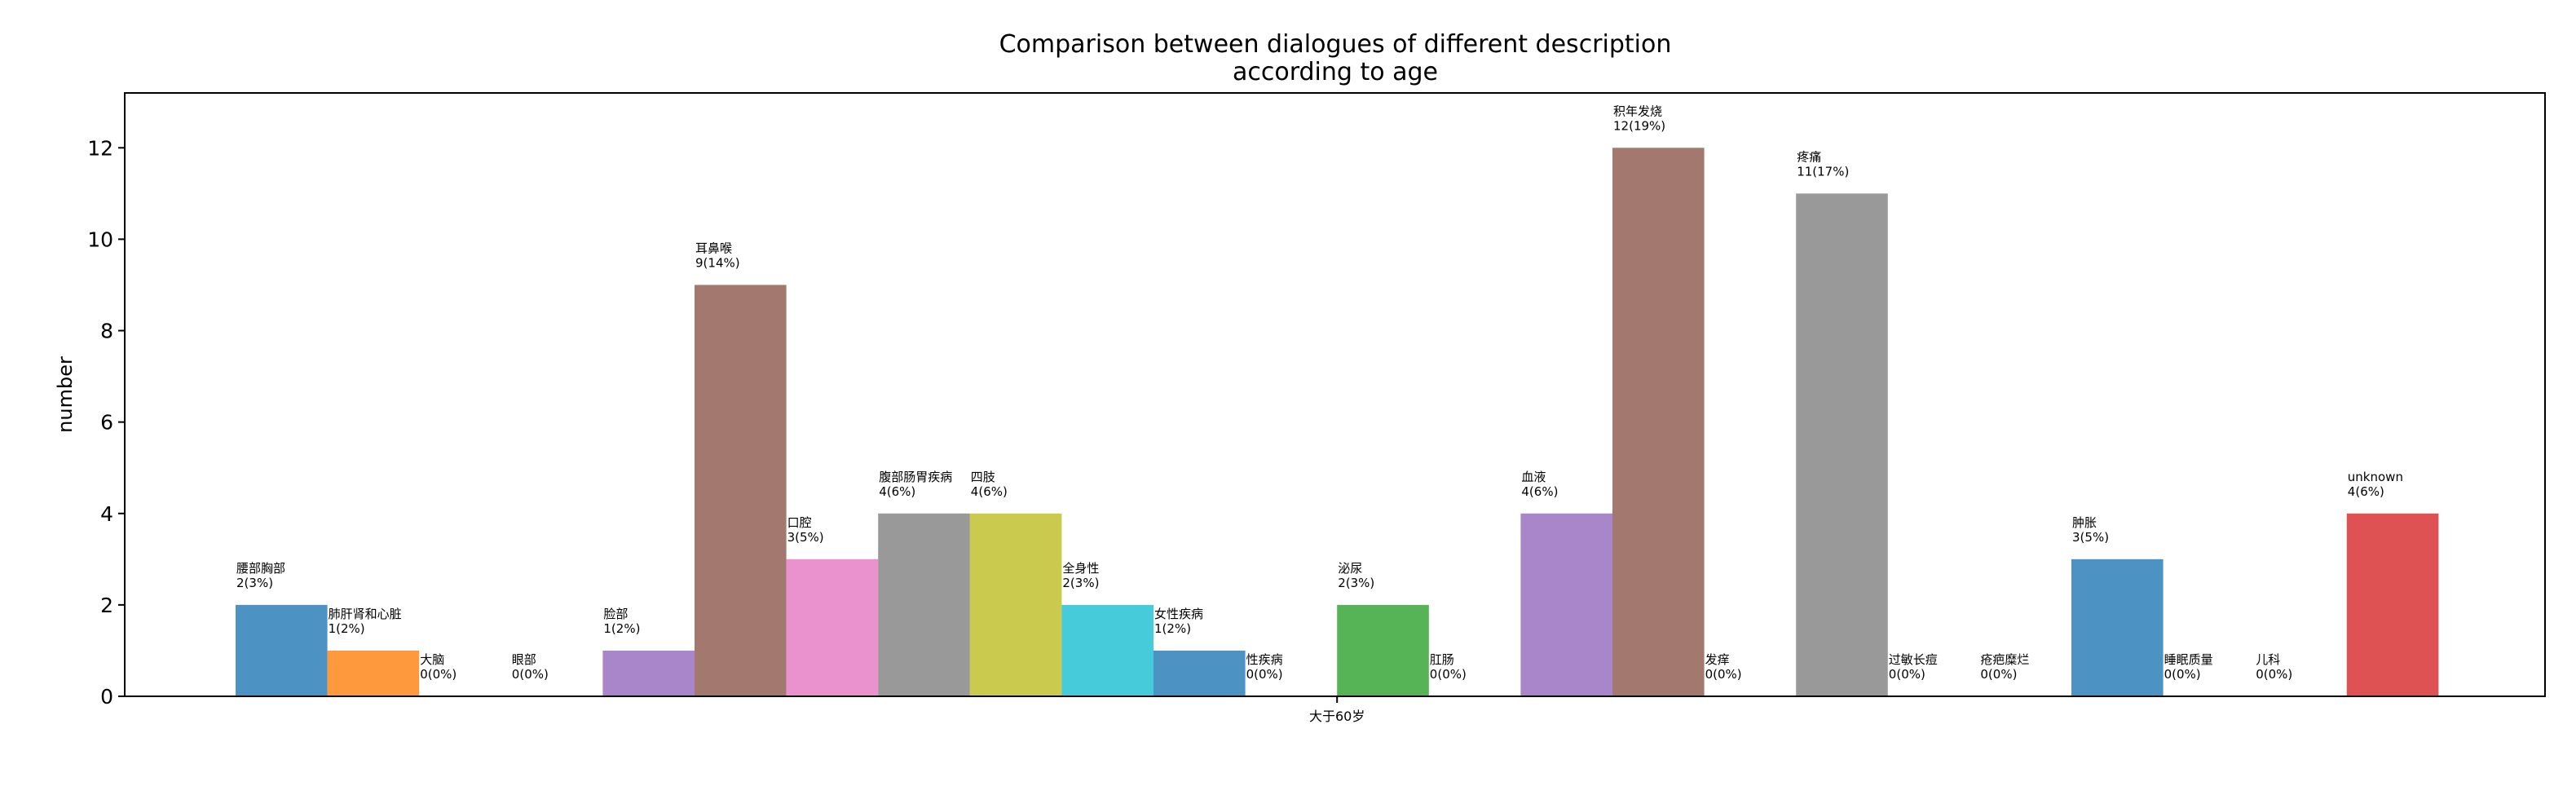 This screenshot has width=2576, height=786. What do you see at coordinates (65, 394) in the screenshot?
I see `y-axis-label: number` at bounding box center [65, 394].